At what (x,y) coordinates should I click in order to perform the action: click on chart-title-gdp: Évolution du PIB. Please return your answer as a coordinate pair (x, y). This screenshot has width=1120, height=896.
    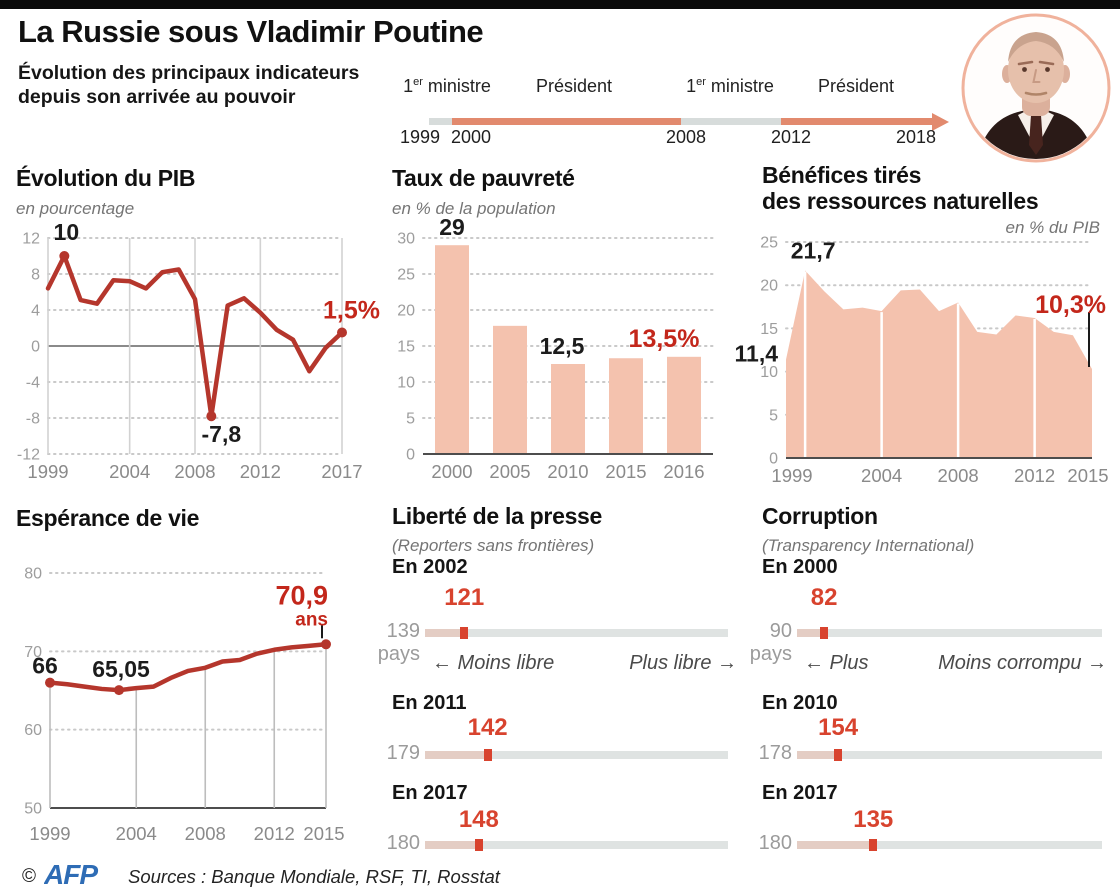
    Looking at the image, I should click on (106, 178).